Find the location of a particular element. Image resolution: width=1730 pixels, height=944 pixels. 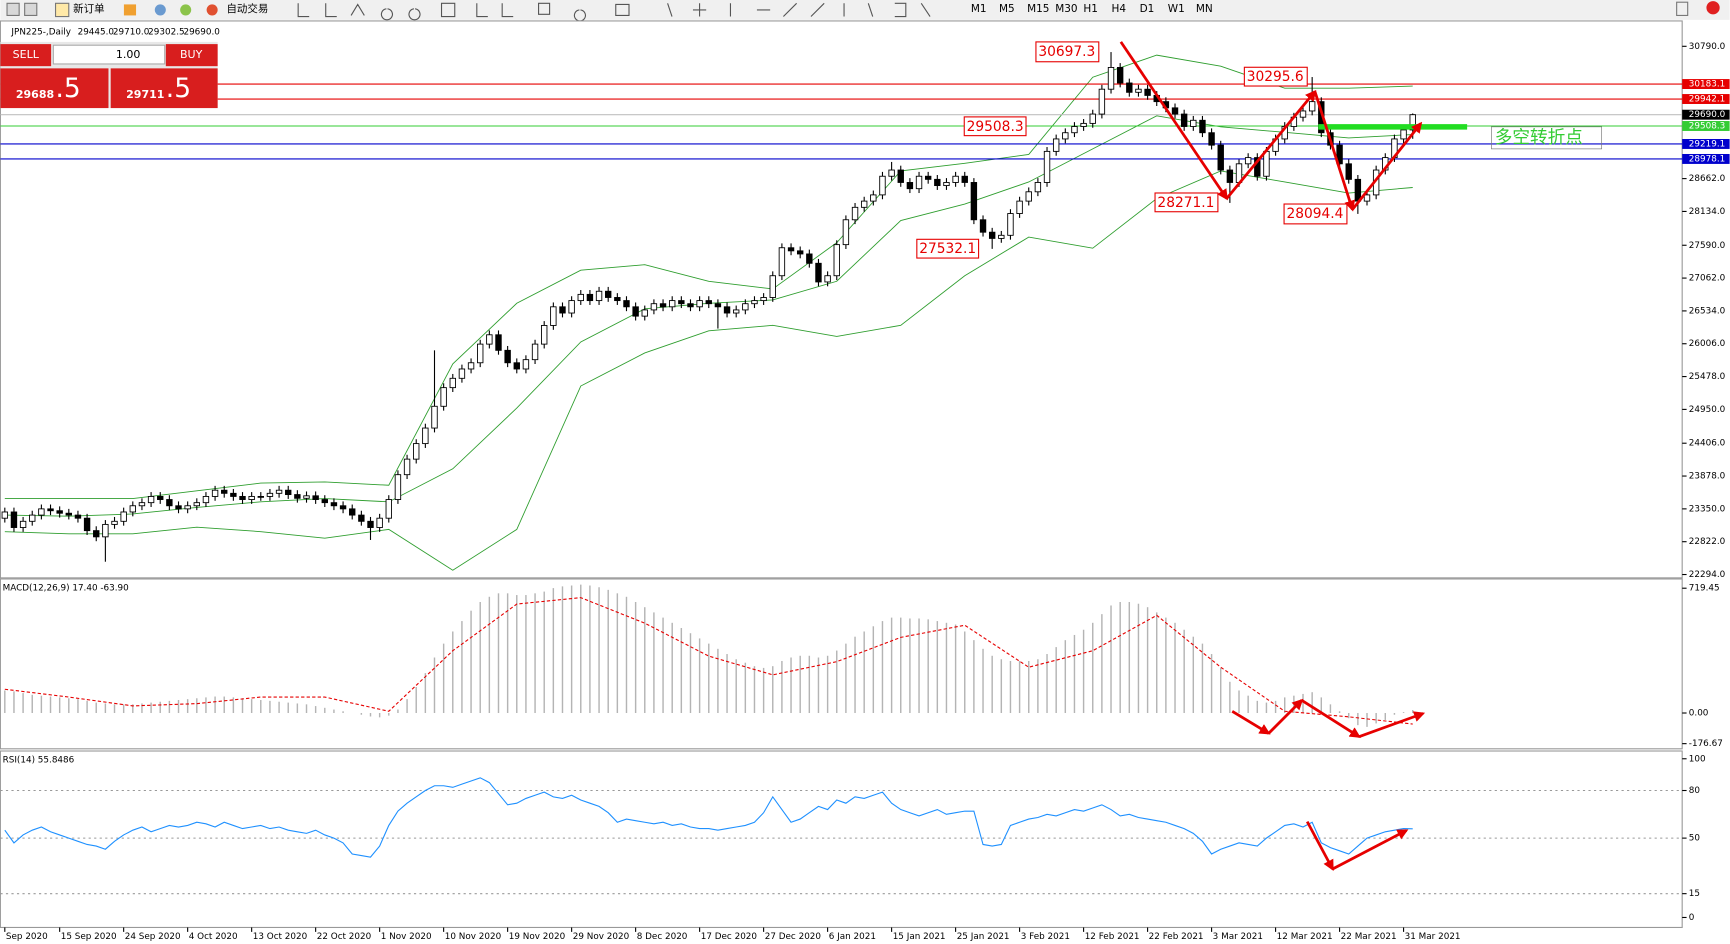

y-tick-label: 50 is located at coordinates (1695, 839).